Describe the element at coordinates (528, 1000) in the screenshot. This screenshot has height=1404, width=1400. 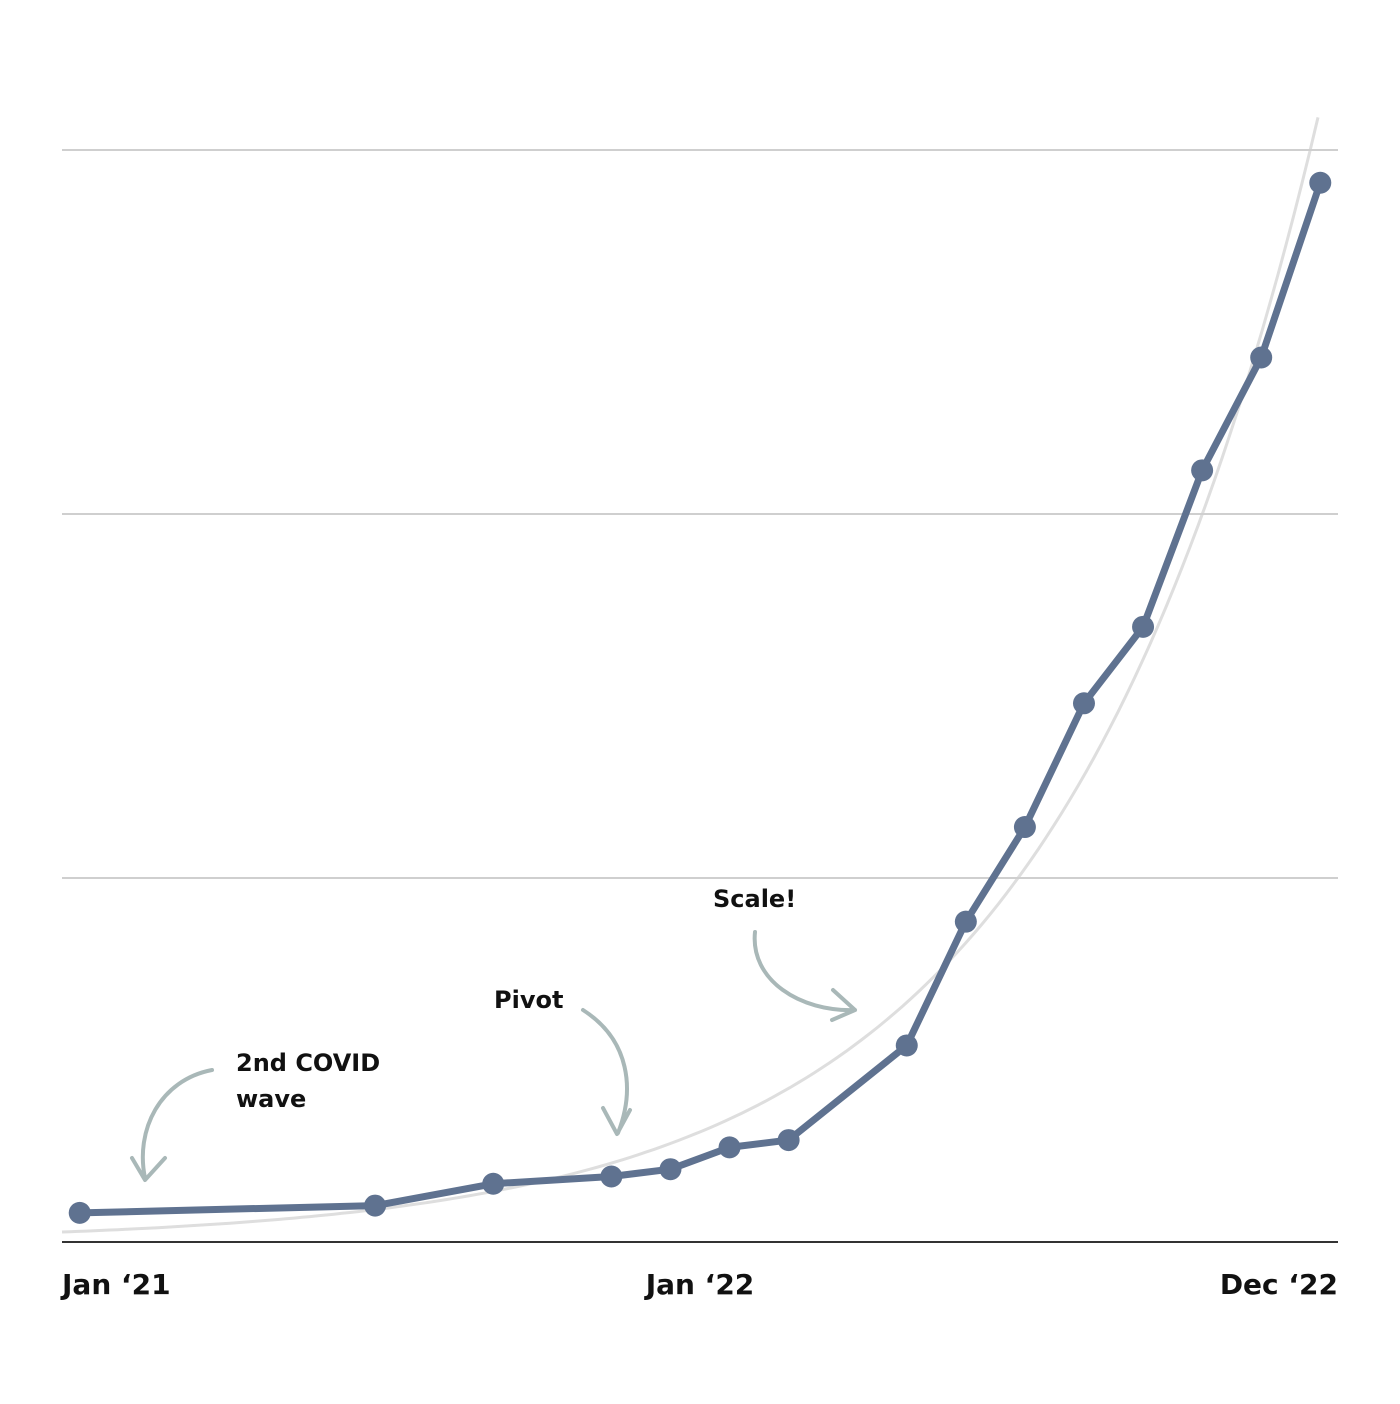
I see `annotation: Pivot` at that location.